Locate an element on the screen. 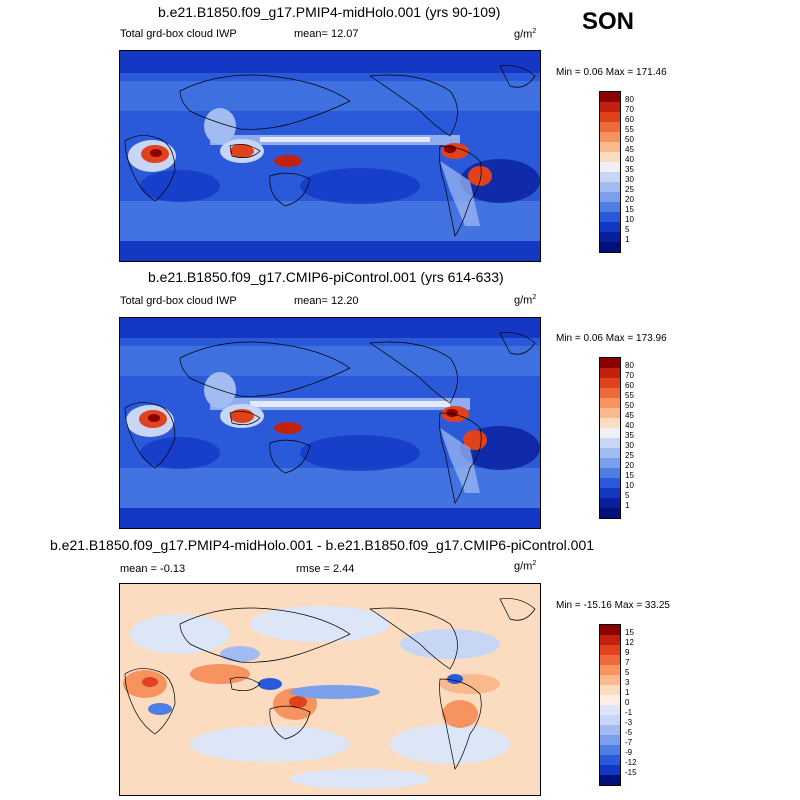 This screenshot has width=800, height=800. panel2-map-field is located at coordinates (330, 423).